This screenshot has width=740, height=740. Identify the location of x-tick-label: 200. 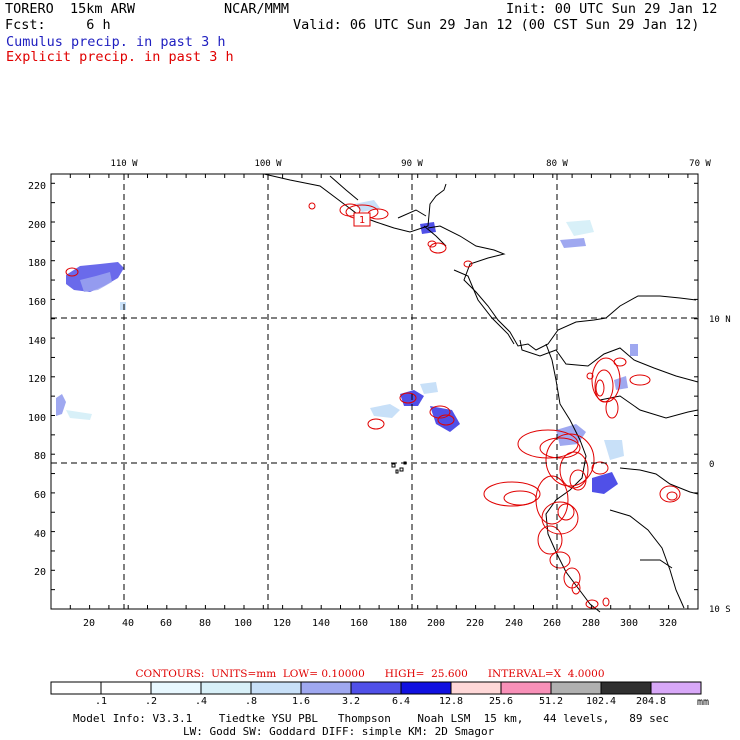
(436, 623).